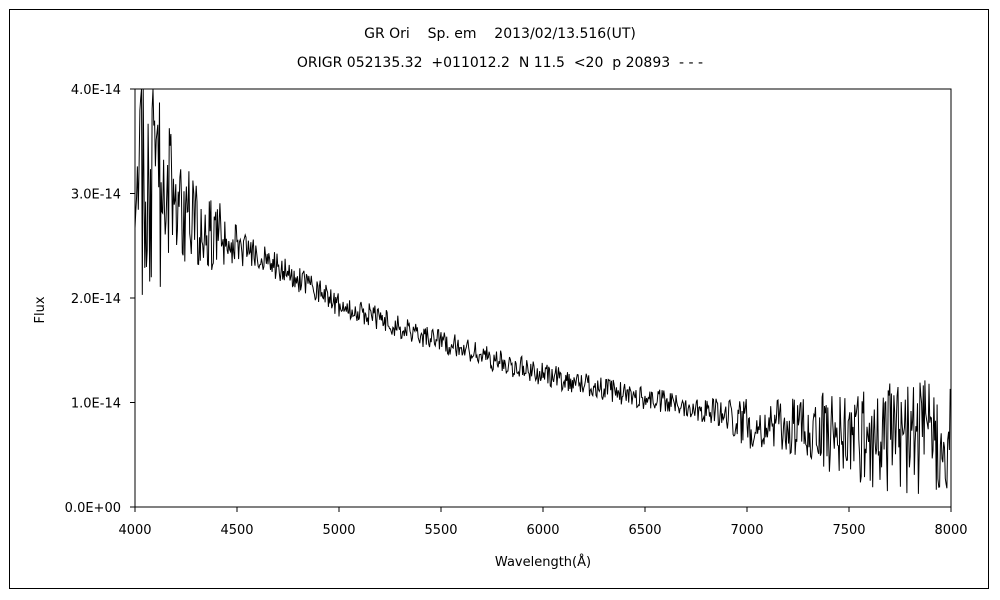 This screenshot has height=600, width=1000. What do you see at coordinates (500, 34) in the screenshot?
I see `chart-title: GR Ori Sp. em 2013/02/13.516(UT)` at bounding box center [500, 34].